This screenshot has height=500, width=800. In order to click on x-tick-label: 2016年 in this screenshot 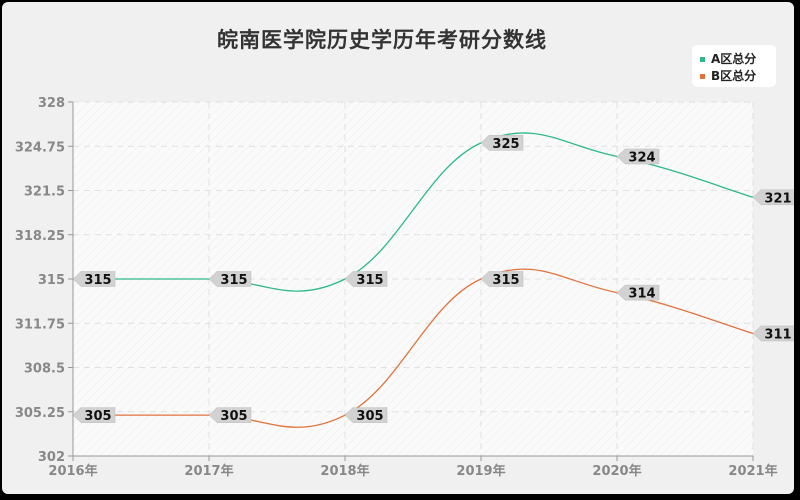, I will do `click(72, 471)`.